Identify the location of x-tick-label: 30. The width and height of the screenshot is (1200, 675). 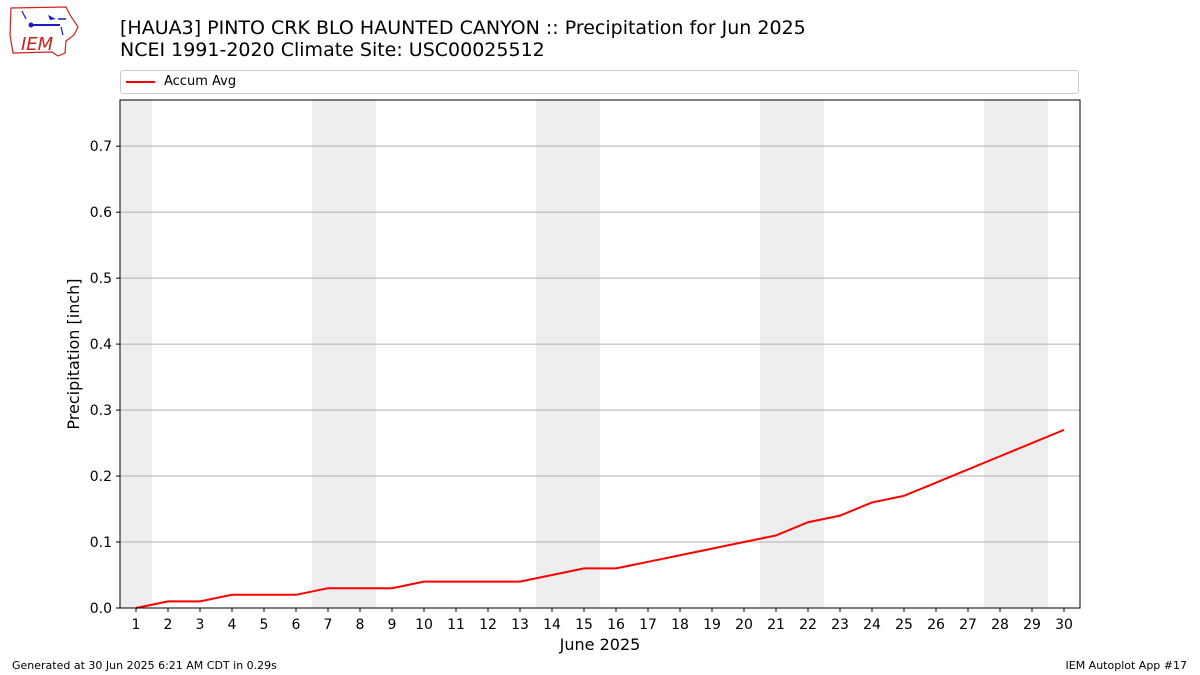
(1064, 625).